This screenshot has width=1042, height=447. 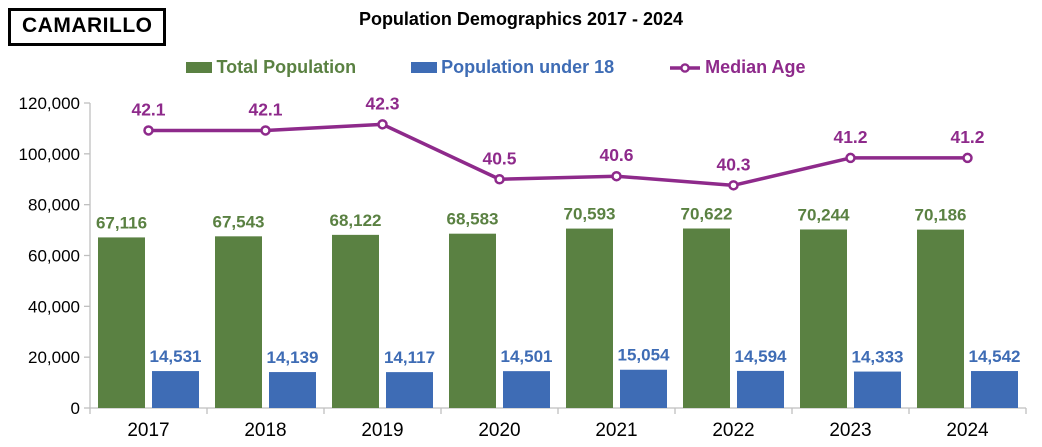 What do you see at coordinates (409, 357) in the screenshot?
I see `bar-label-population-under-18: 14,117` at bounding box center [409, 357].